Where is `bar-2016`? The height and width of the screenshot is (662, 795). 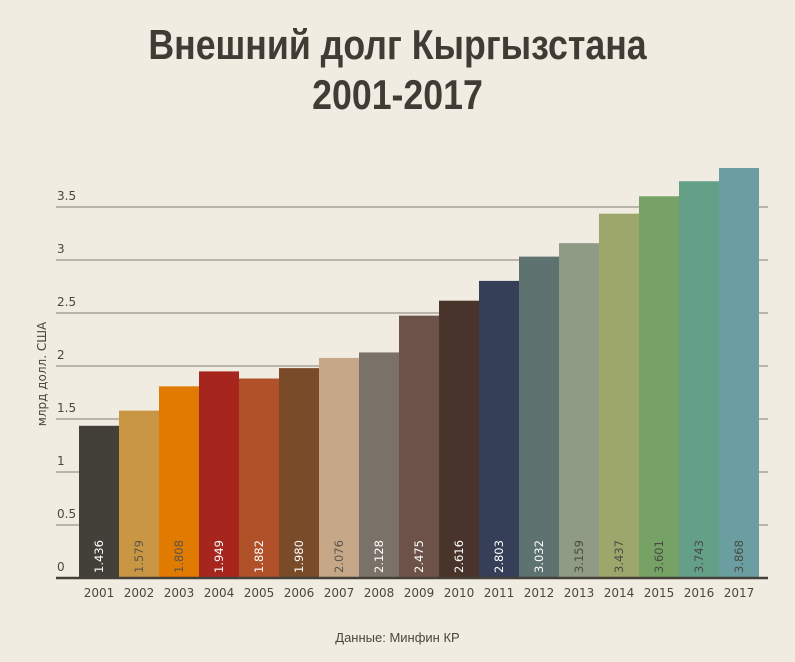
bar-2016 is located at coordinates (699, 379).